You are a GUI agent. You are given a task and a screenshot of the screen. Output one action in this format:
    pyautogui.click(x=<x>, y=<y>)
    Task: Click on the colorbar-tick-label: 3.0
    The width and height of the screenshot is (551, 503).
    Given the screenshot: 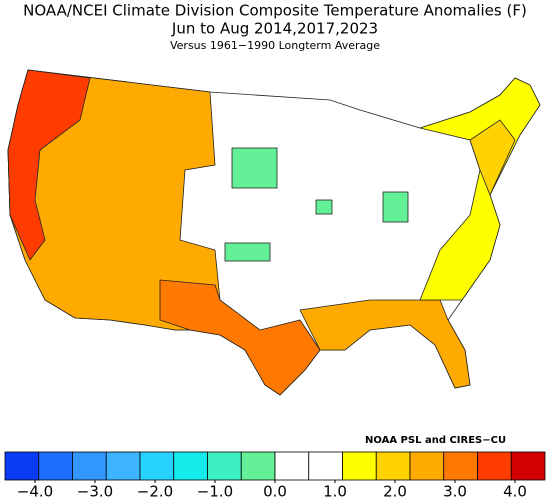 What is the action you would take?
    pyautogui.click(x=455, y=491)
    